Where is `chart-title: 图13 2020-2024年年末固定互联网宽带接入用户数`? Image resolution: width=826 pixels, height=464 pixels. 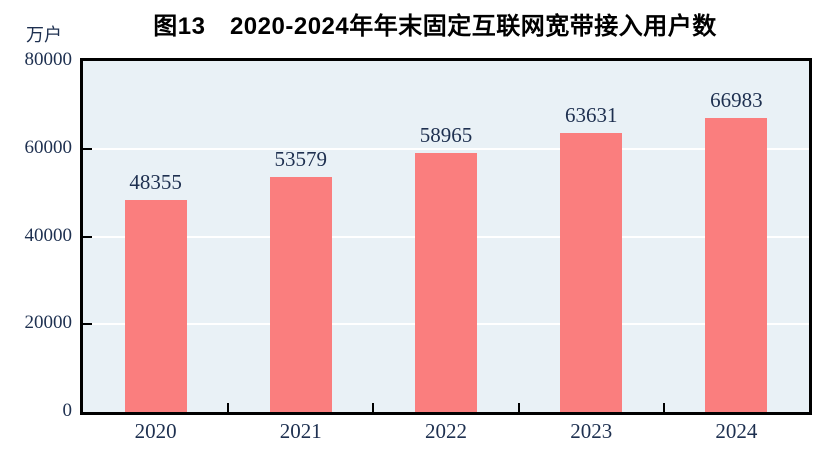
chart-title: 图13 2020-2024年年末固定互联网宽带接入用户数 is located at coordinates (435, 26).